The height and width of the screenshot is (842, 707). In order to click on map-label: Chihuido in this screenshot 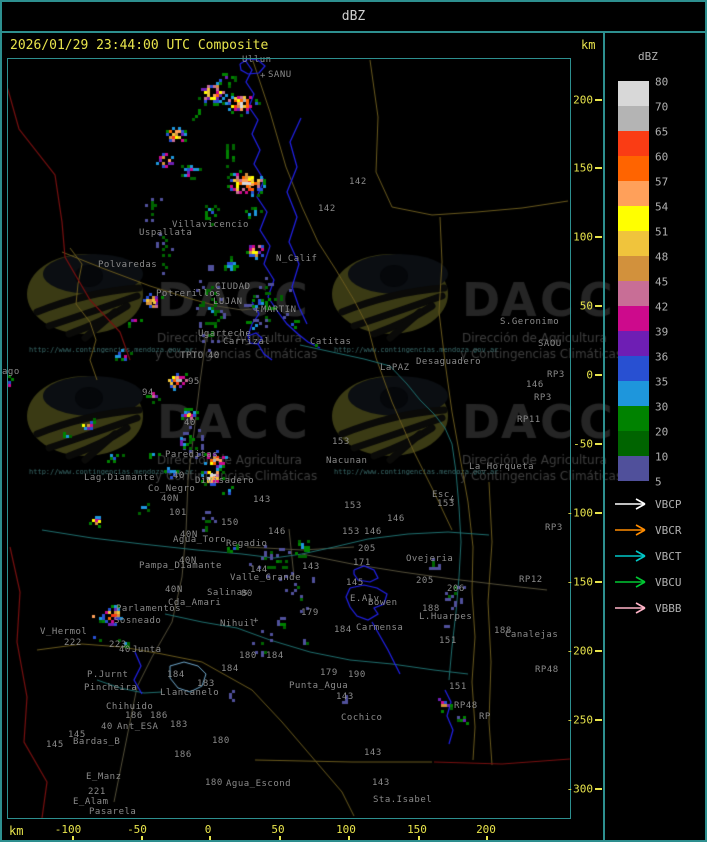, I will do `click(130, 707)`.